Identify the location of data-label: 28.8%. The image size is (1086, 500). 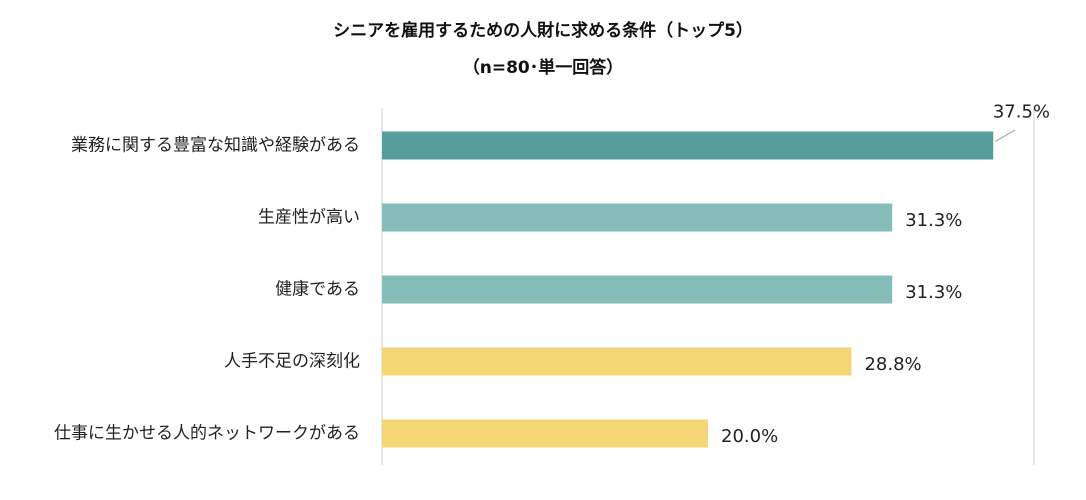
(892, 364).